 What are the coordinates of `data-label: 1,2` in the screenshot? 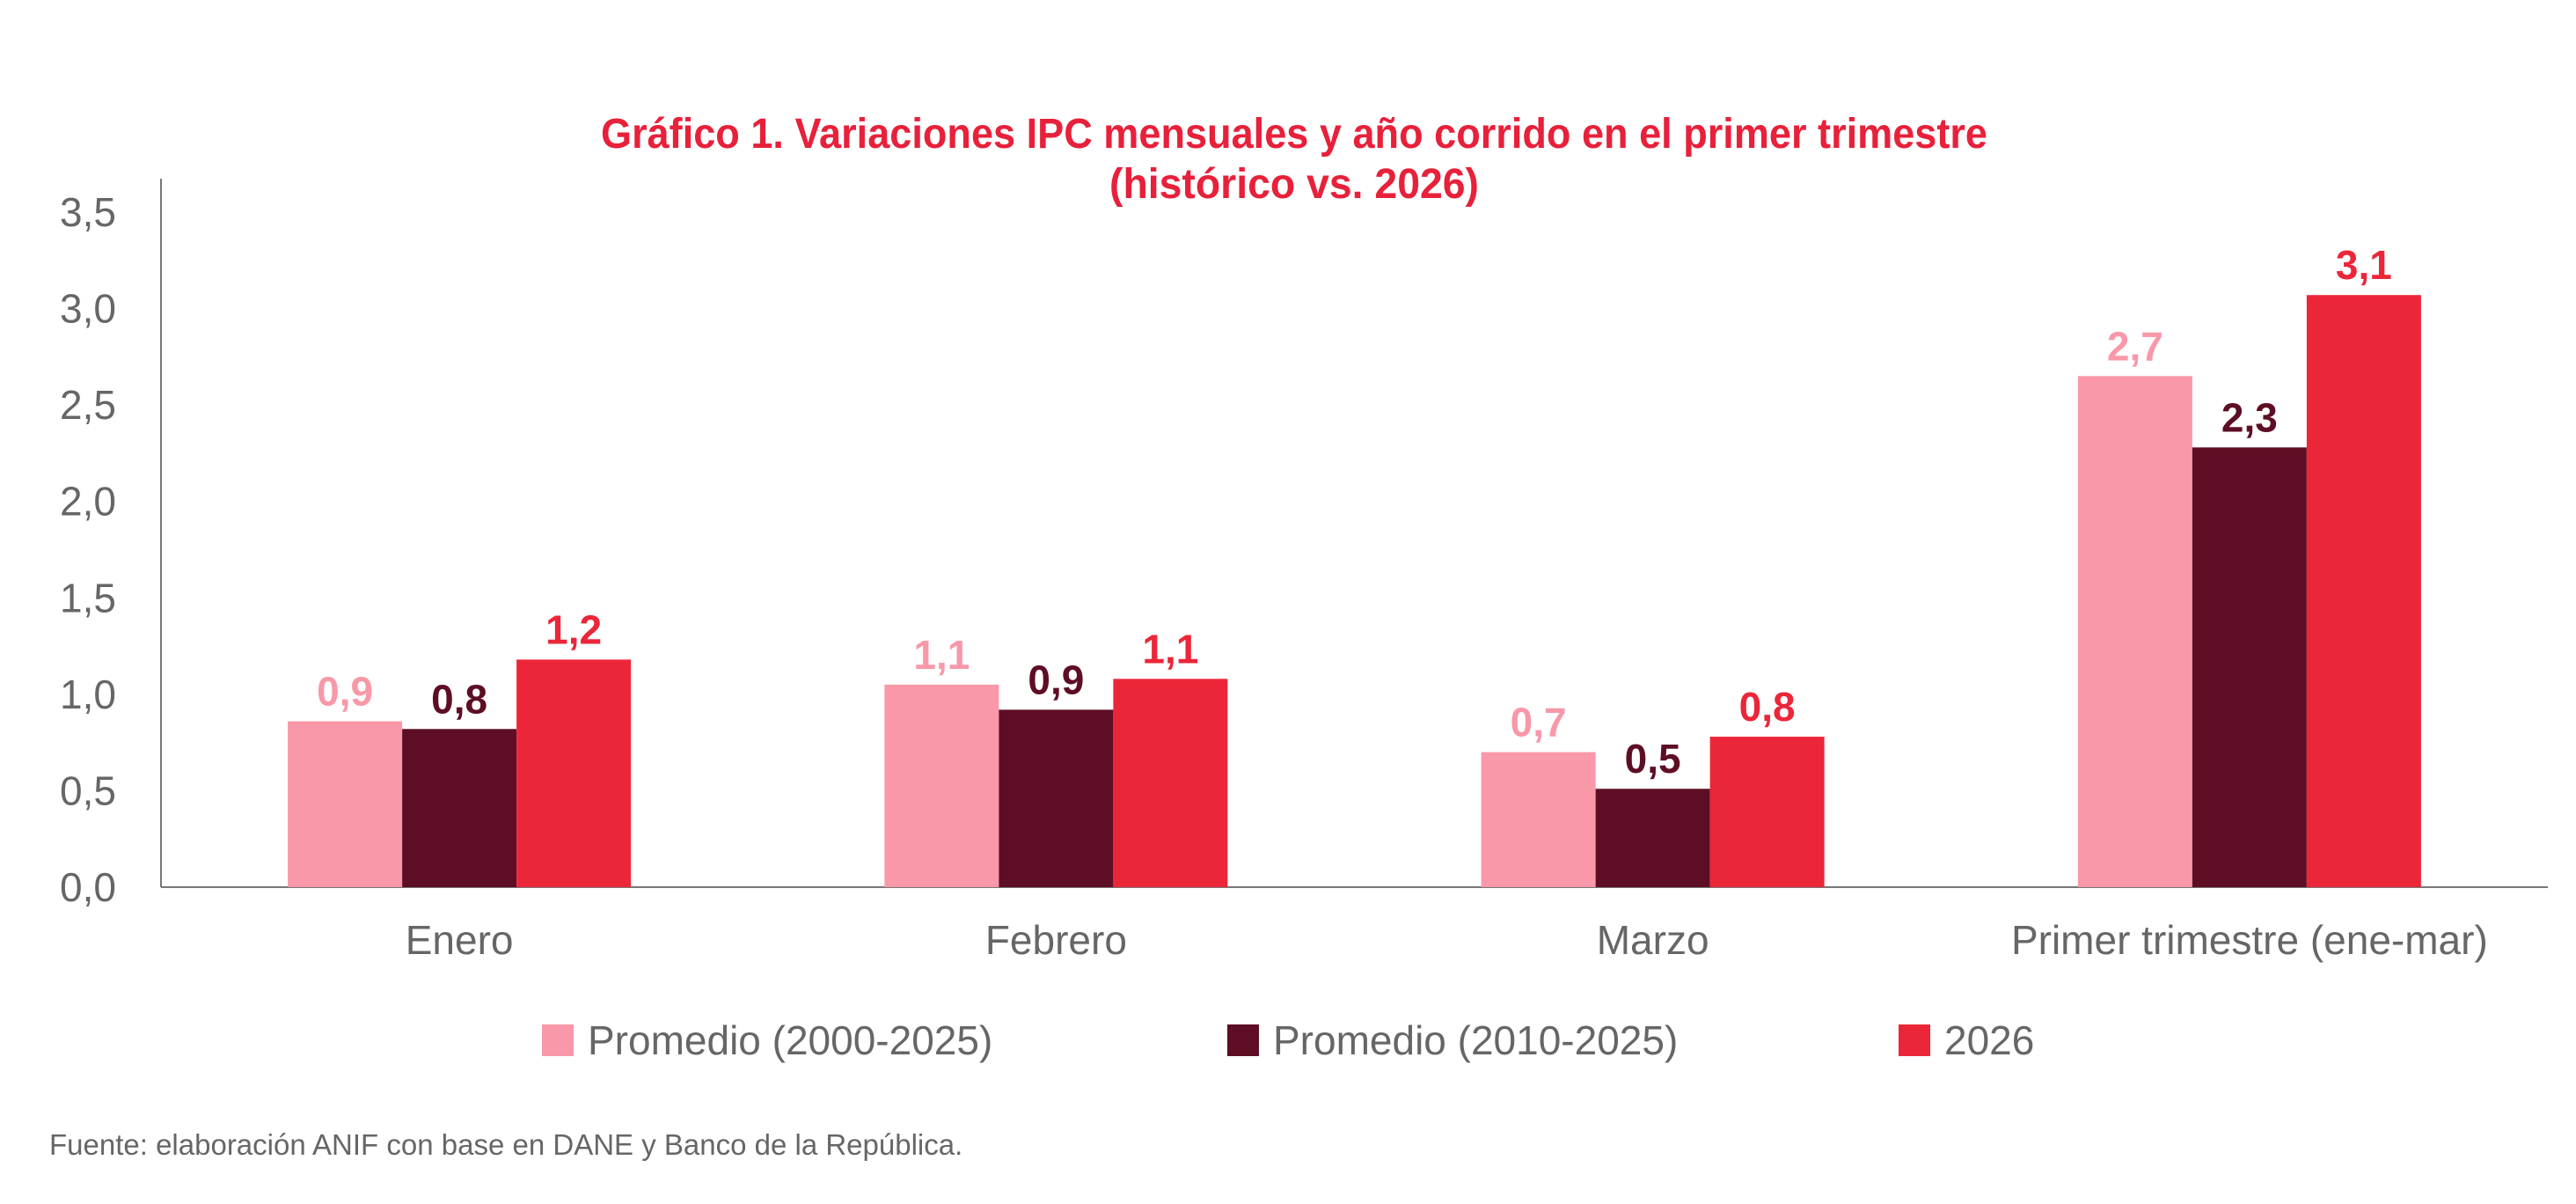 It's located at (573, 629).